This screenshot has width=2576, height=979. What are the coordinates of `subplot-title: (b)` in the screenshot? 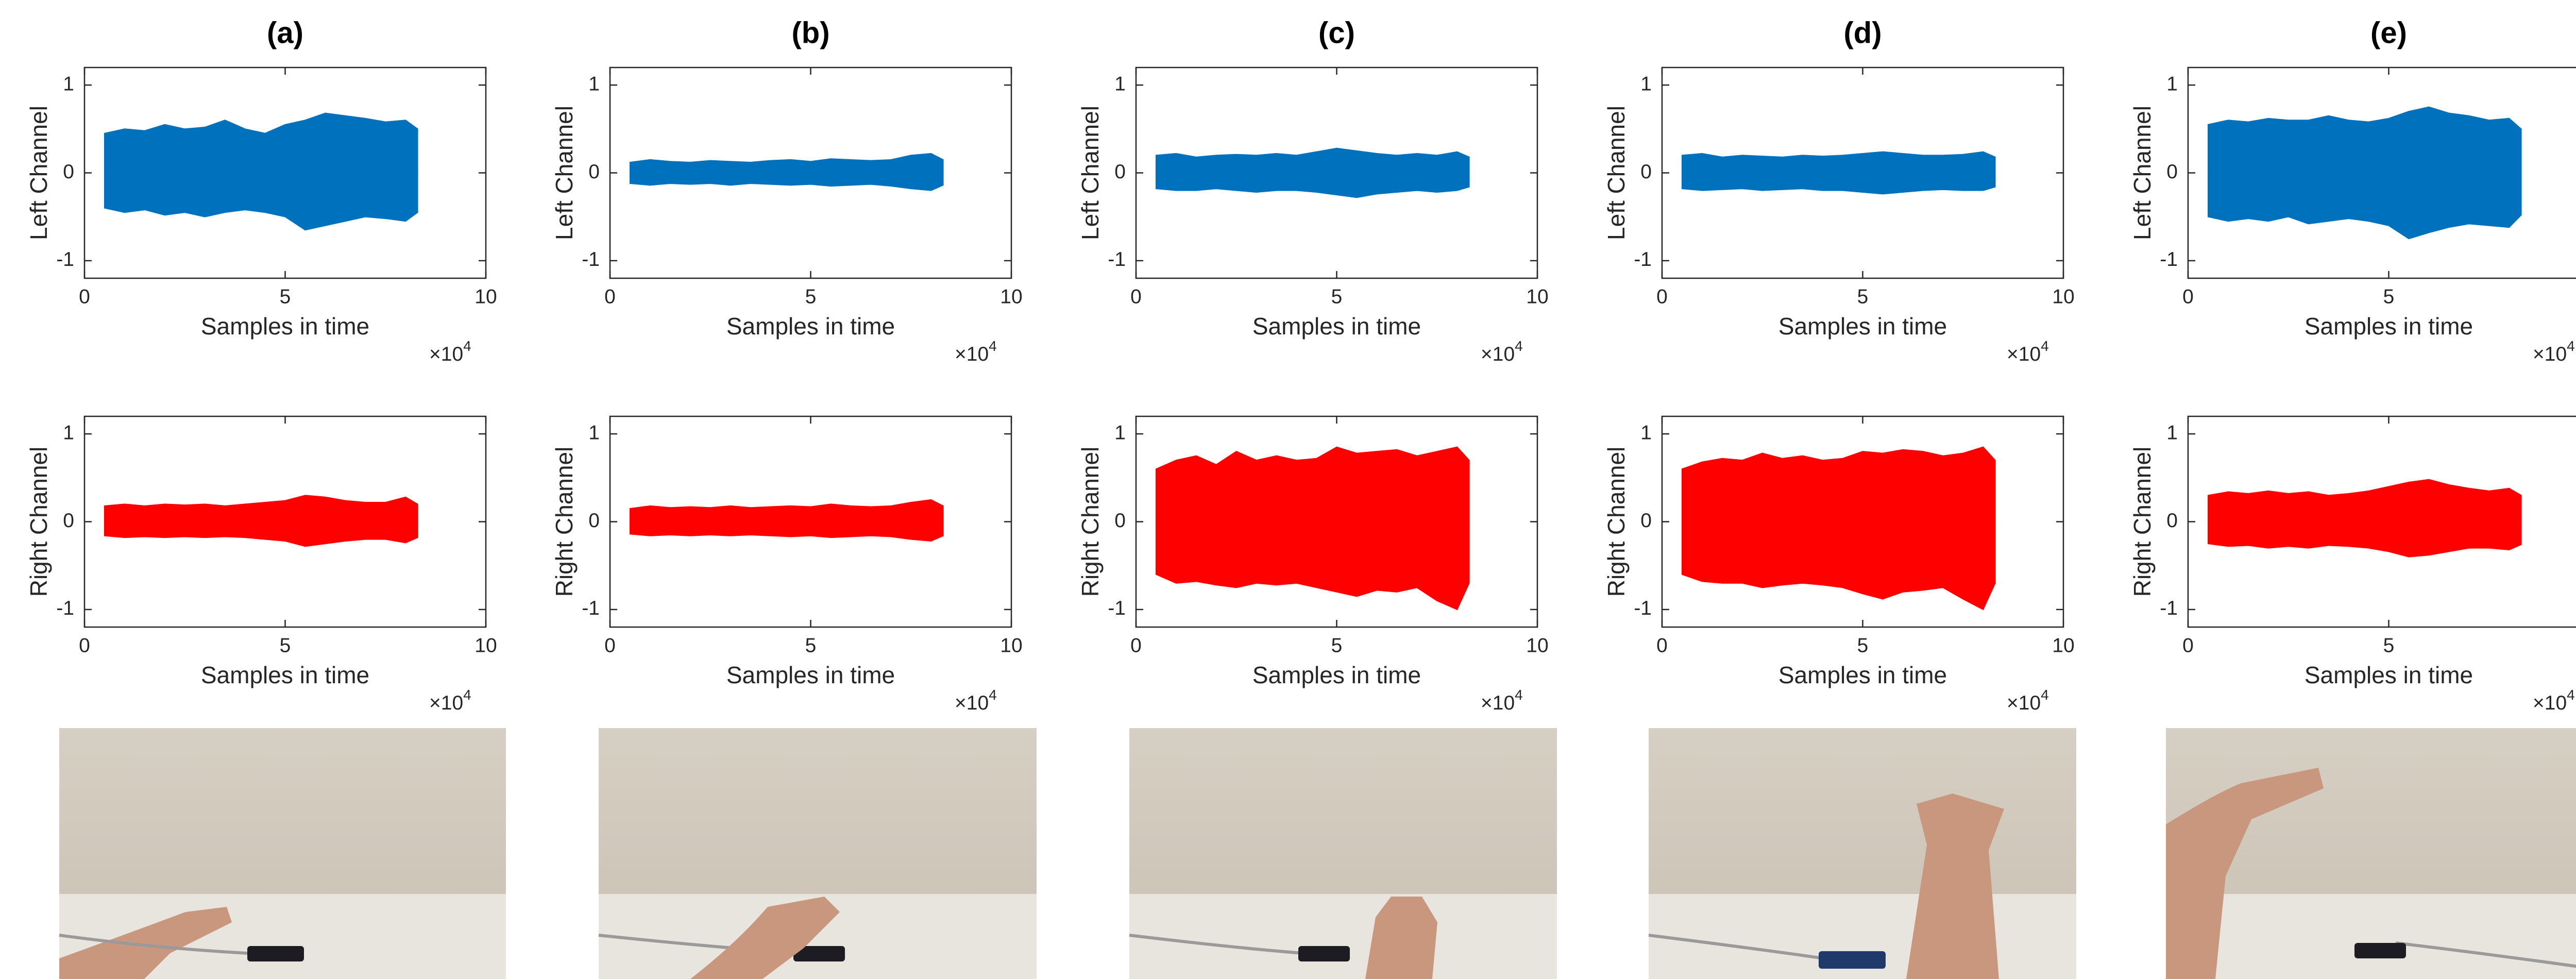 It's located at (810, 32).